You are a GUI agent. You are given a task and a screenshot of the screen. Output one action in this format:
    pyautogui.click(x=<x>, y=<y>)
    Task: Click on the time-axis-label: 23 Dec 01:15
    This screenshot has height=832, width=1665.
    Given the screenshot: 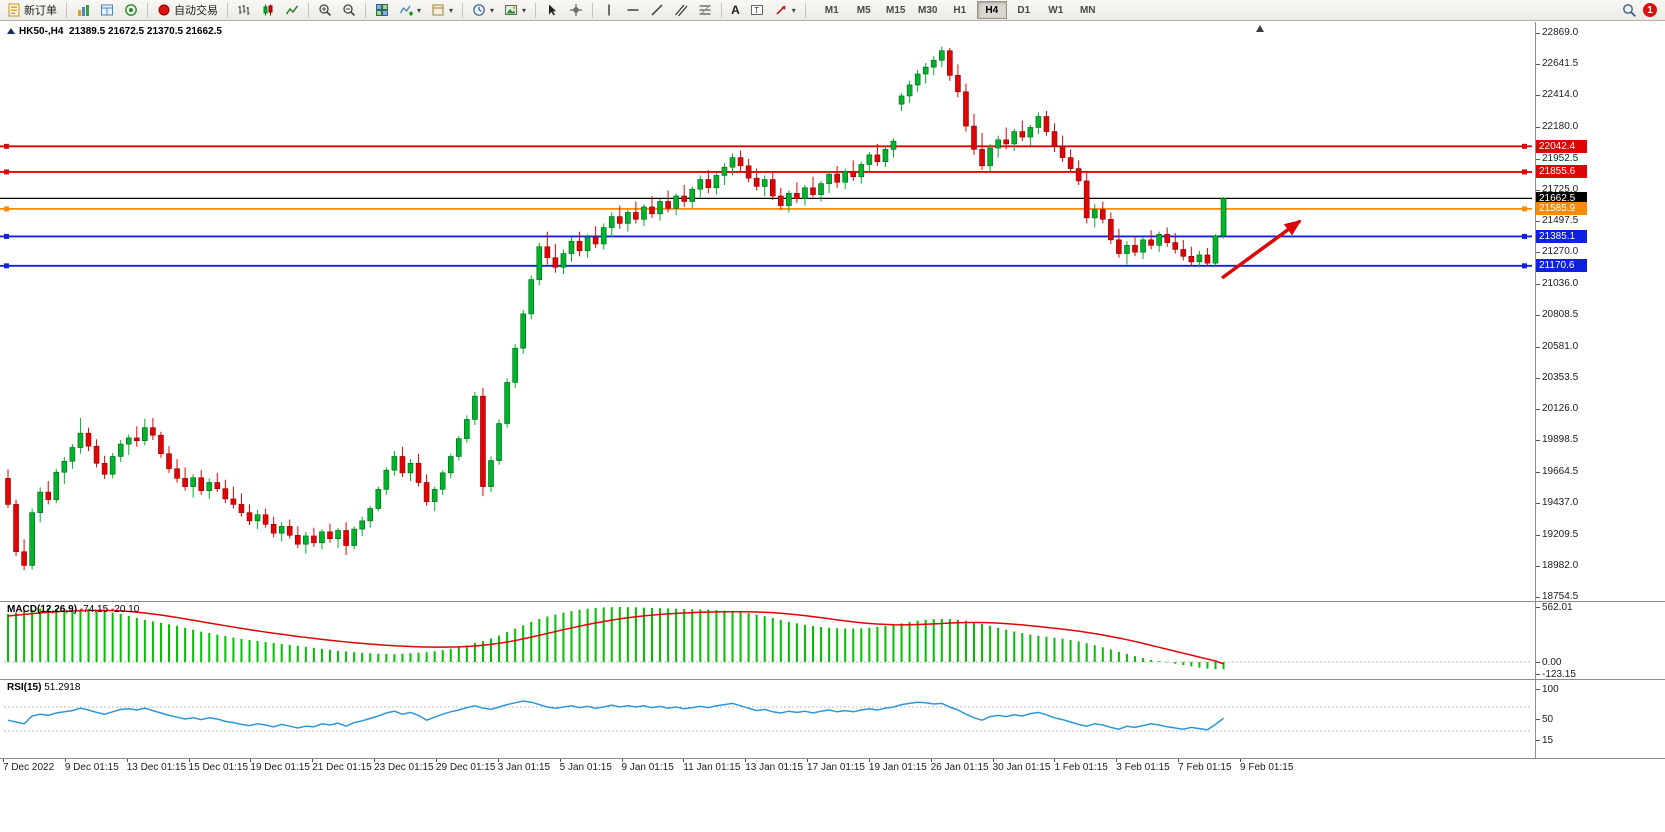 What is the action you would take?
    pyautogui.click(x=404, y=767)
    